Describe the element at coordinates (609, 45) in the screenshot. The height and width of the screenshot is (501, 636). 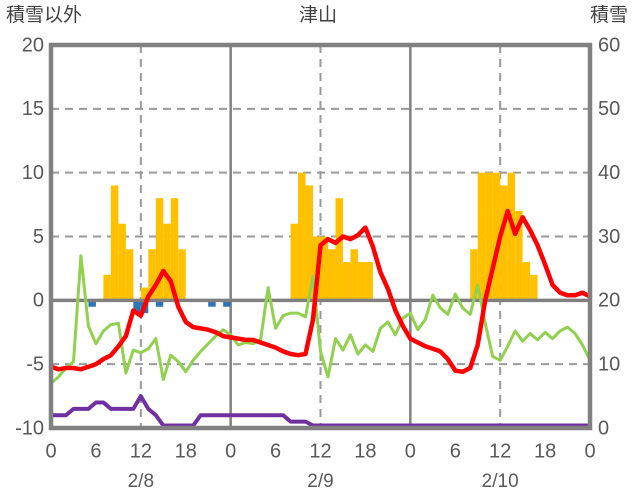
I see `right-axis-tick: 60` at that location.